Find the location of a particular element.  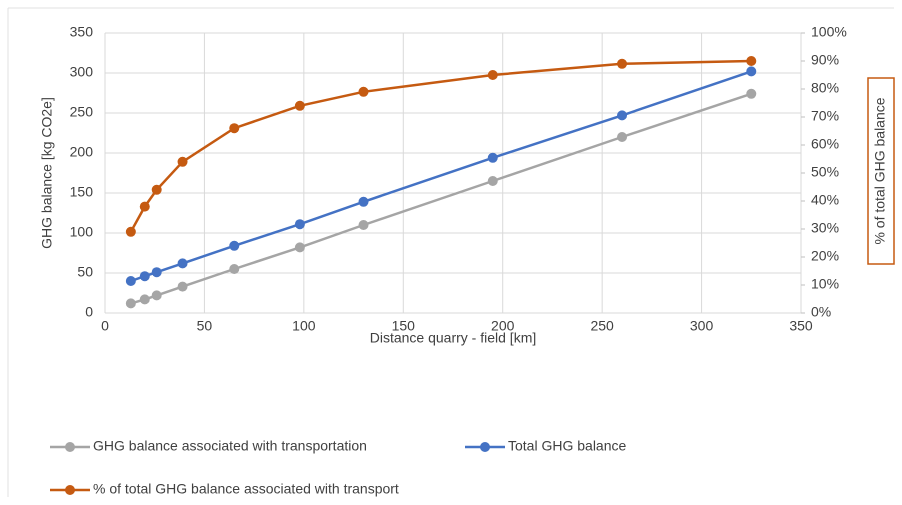

y-tick-label: 50 is located at coordinates (85, 272).